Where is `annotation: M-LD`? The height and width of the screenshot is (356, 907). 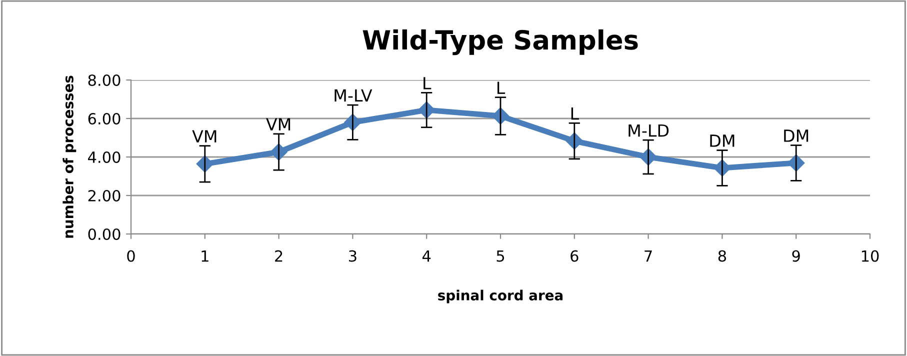 annotation: M-LD is located at coordinates (648, 130).